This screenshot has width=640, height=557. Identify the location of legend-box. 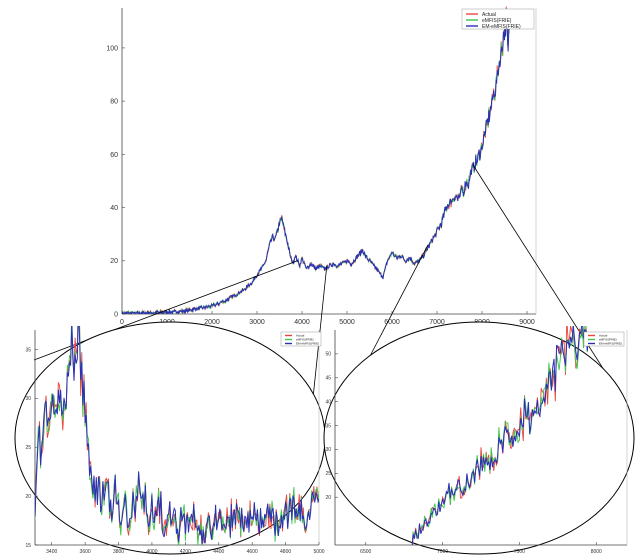
(498, 19).